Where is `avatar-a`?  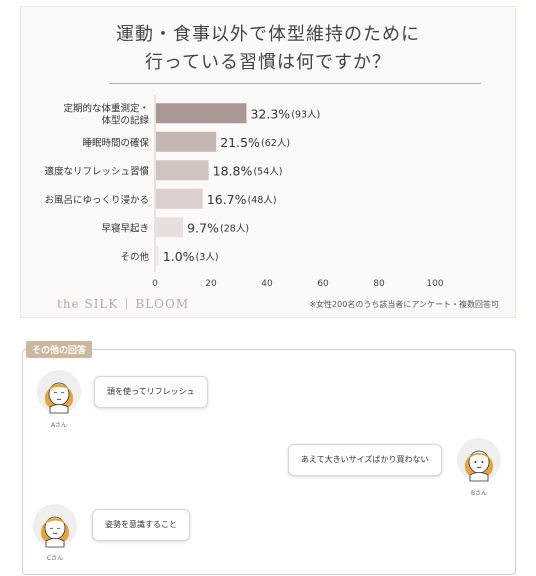
avatar-a is located at coordinates (59, 392).